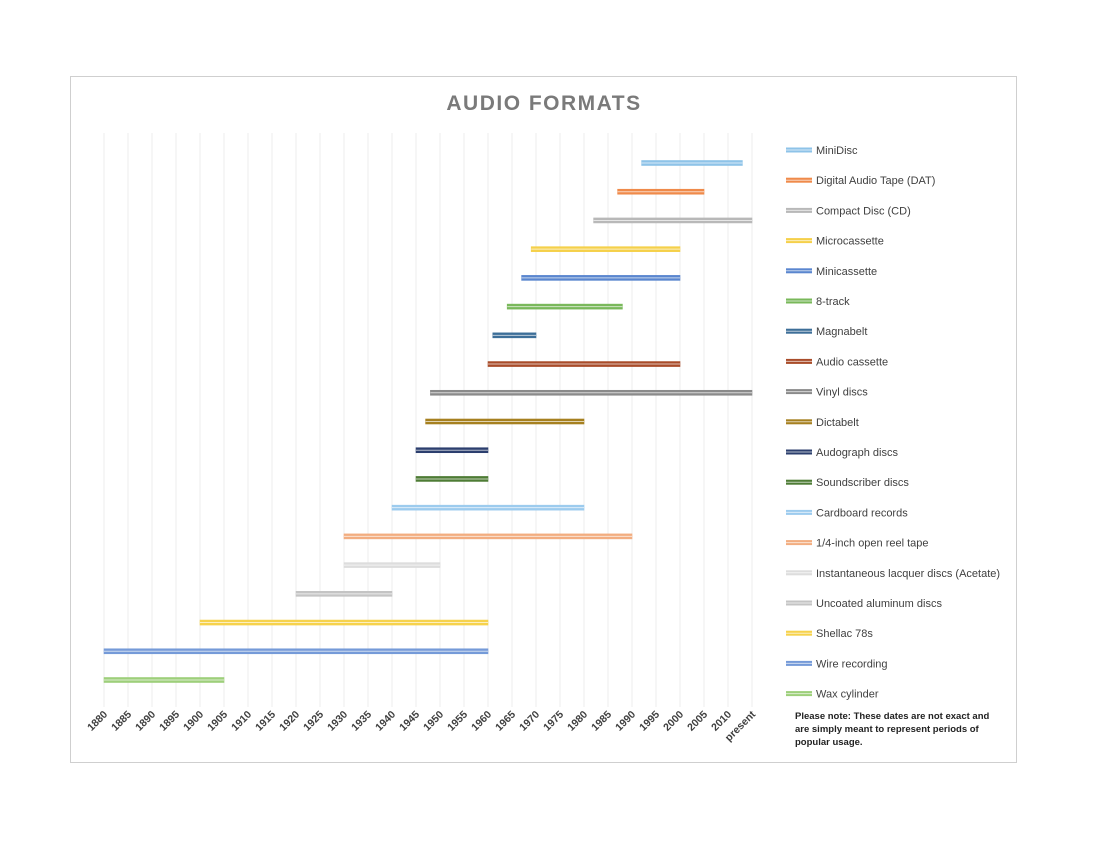 This screenshot has height=850, width=1100. I want to click on legend-label: Audio cassette, so click(852, 362).